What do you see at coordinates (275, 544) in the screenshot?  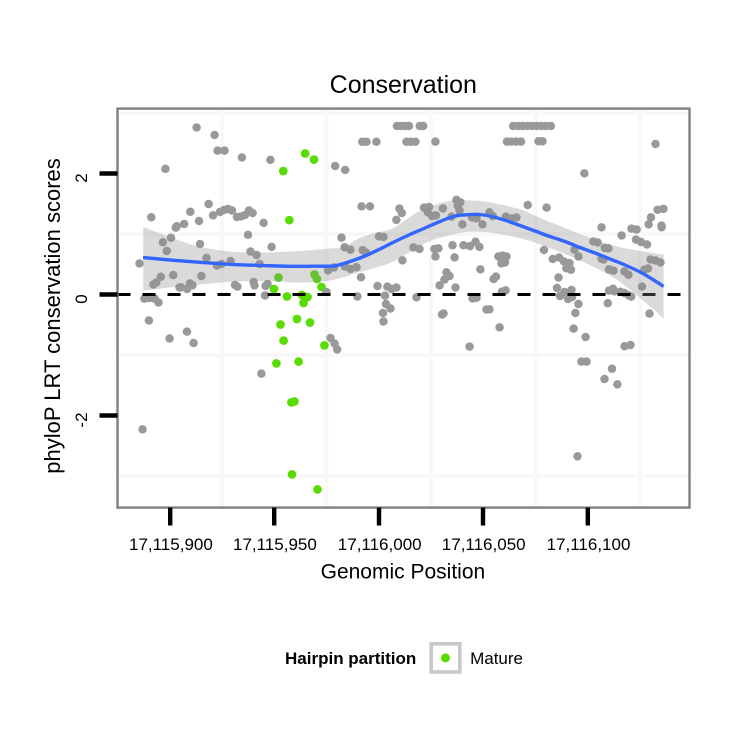 I see `svg-text: 17,115,950` at bounding box center [275, 544].